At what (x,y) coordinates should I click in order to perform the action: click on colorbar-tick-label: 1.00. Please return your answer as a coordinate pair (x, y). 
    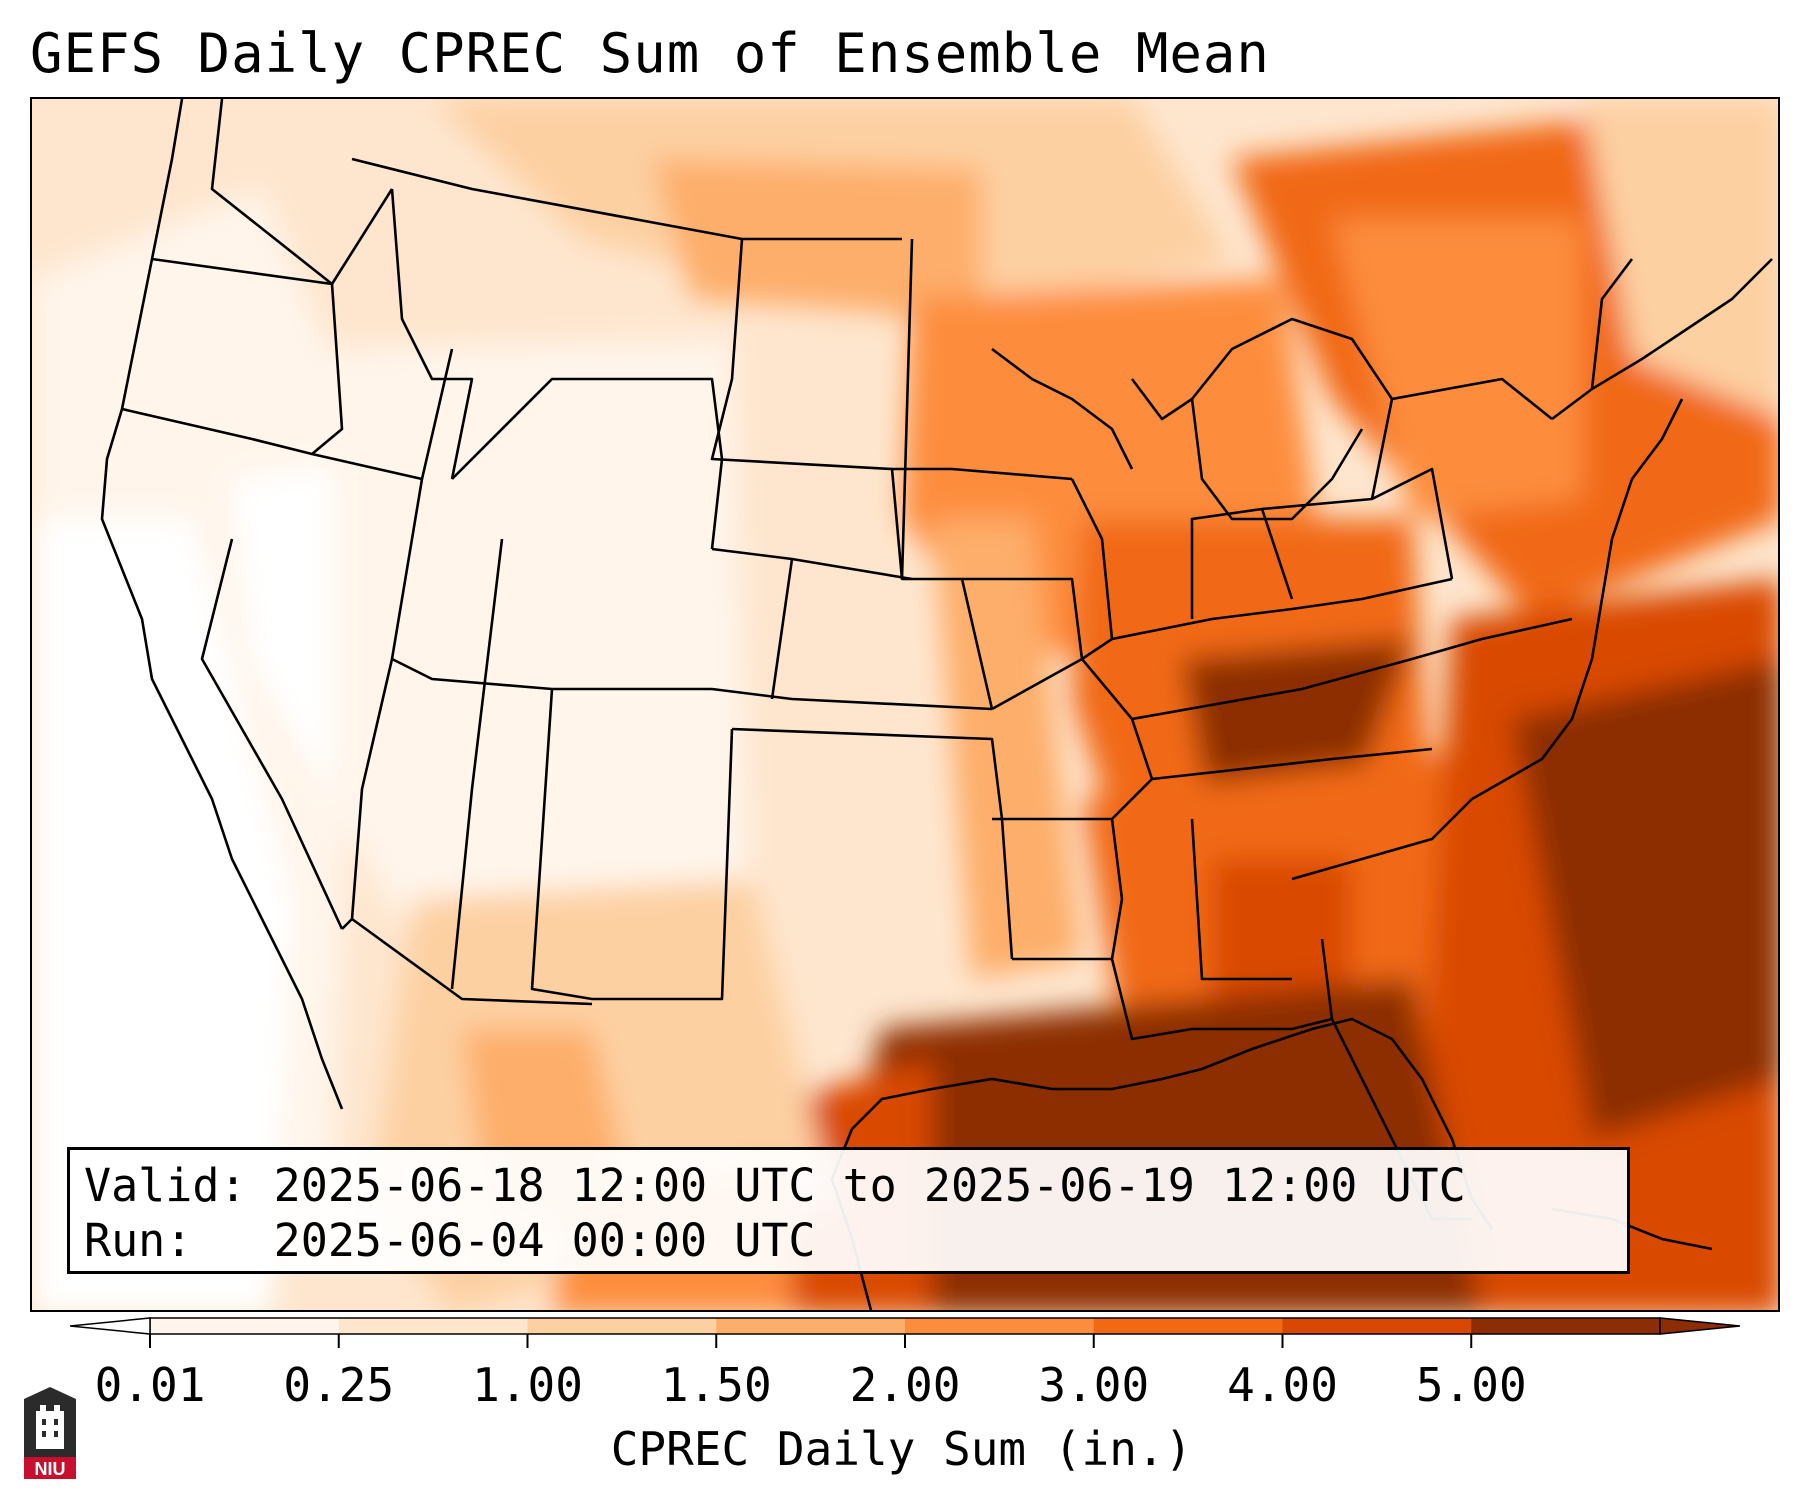
    Looking at the image, I should click on (527, 1385).